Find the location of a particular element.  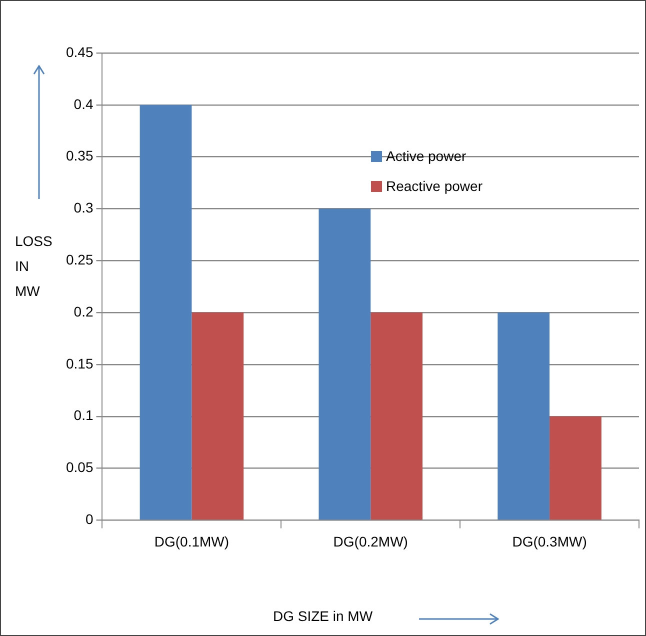

y-tick-label: 0.1 is located at coordinates (84, 415).